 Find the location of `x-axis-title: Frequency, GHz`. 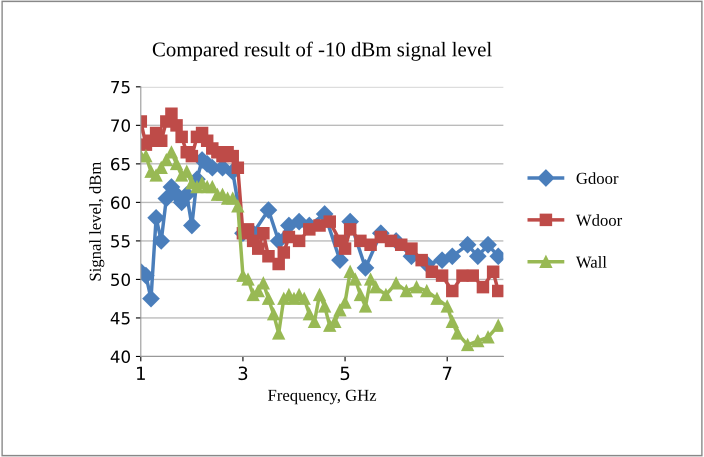

x-axis-title: Frequency, GHz is located at coordinates (322, 397).